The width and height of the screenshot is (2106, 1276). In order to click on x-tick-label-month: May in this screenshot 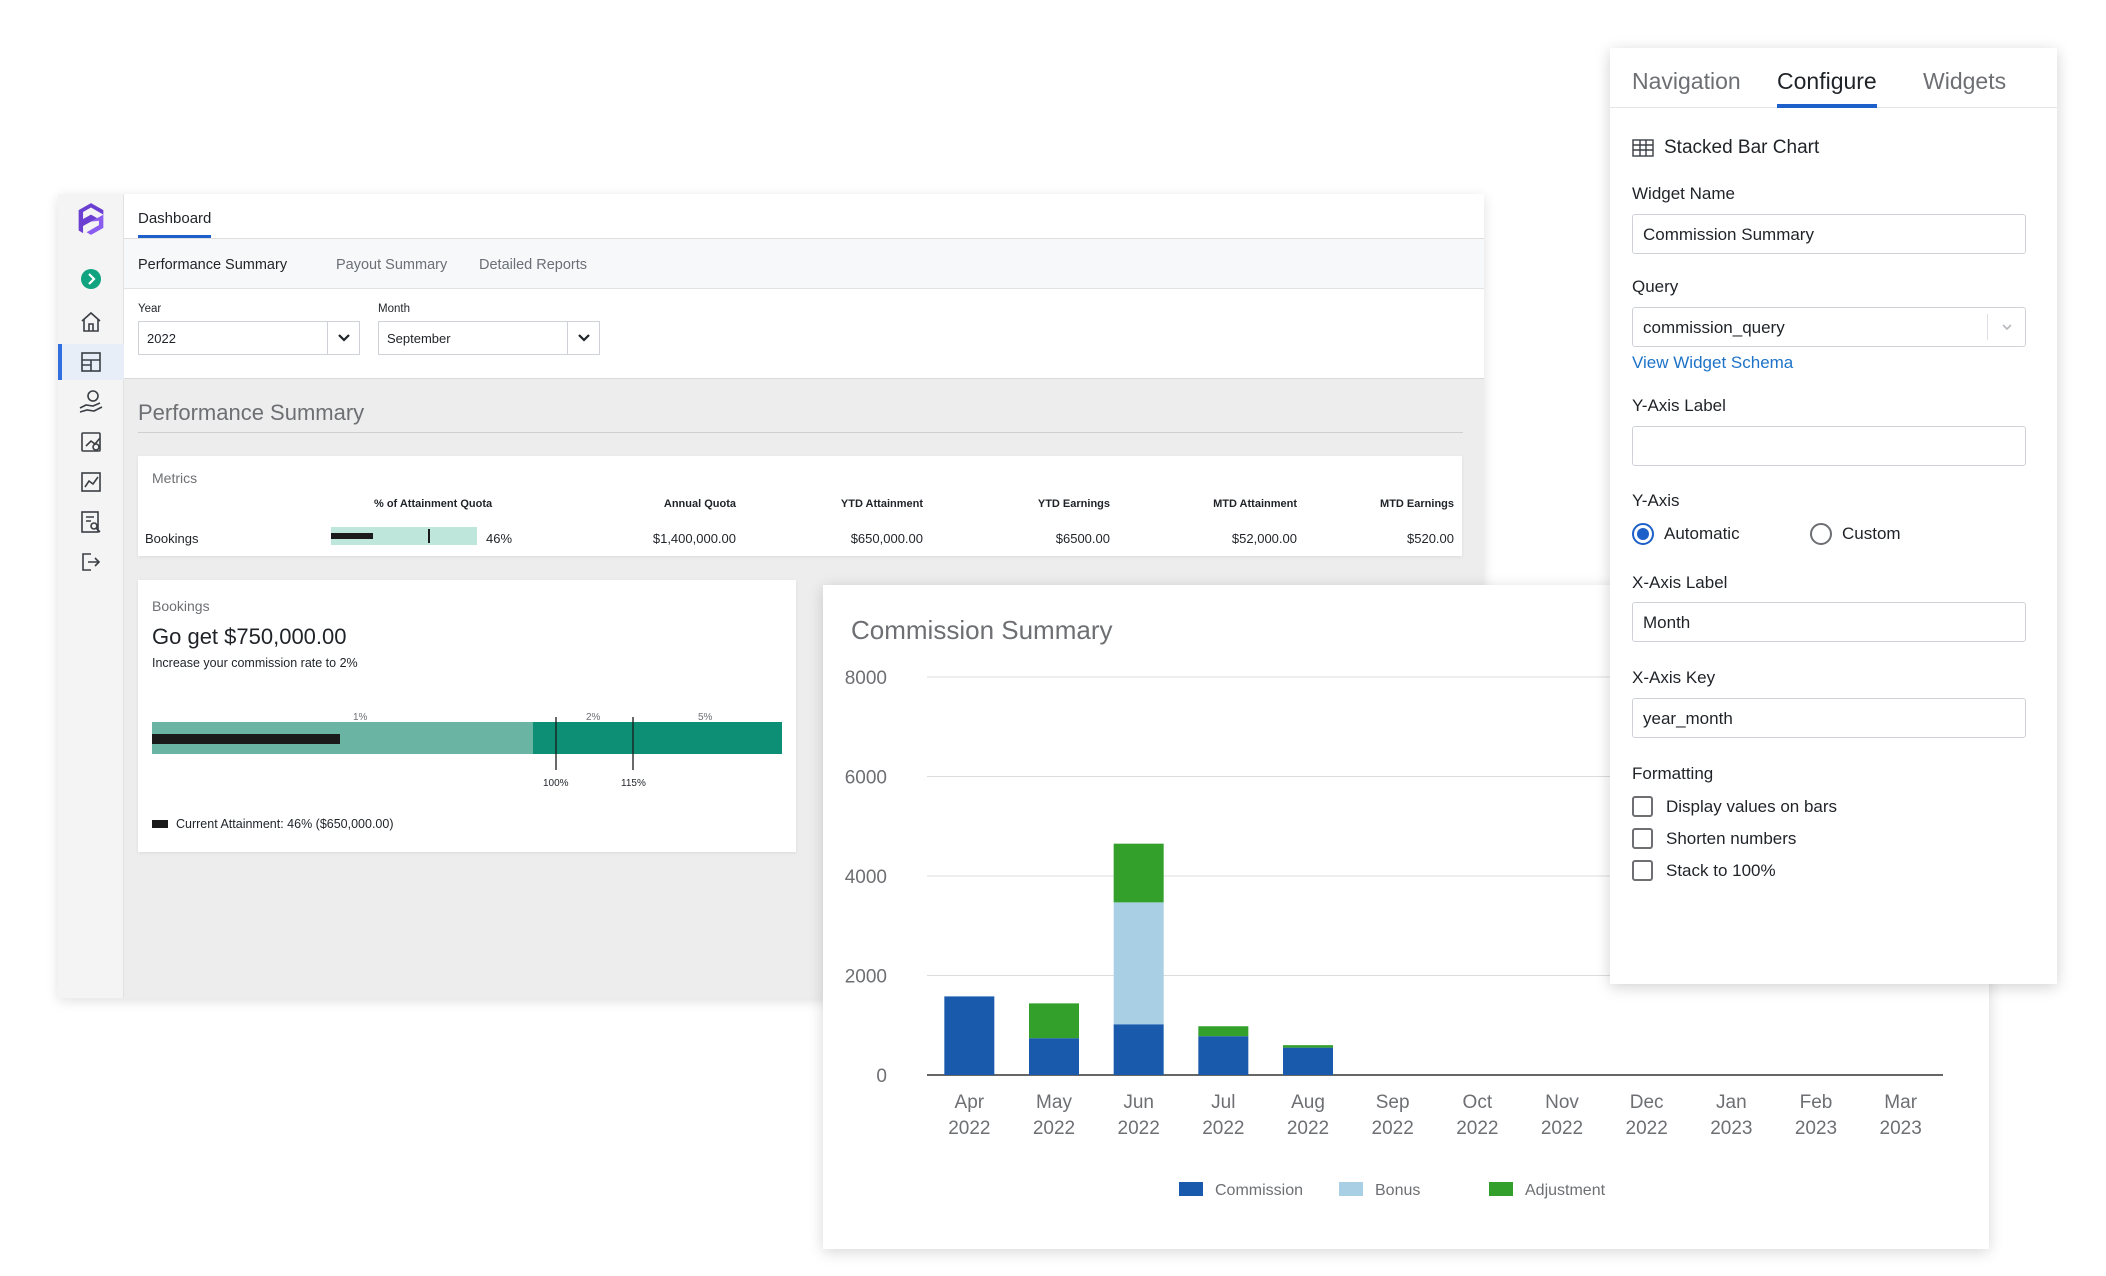, I will do `click(1054, 1102)`.